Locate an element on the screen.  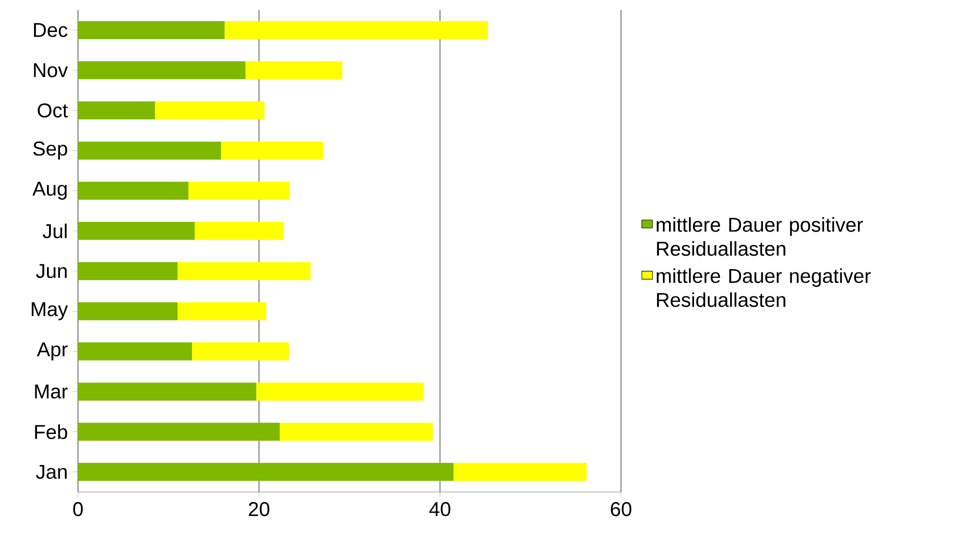
y-tick-label: Nov is located at coordinates (51, 70).